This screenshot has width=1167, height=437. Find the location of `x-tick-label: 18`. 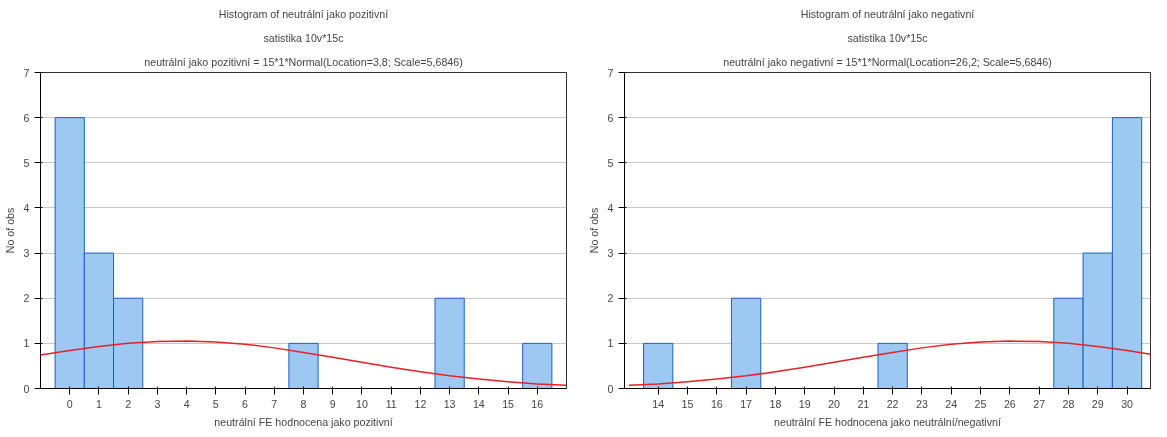

x-tick-label: 18 is located at coordinates (775, 403).